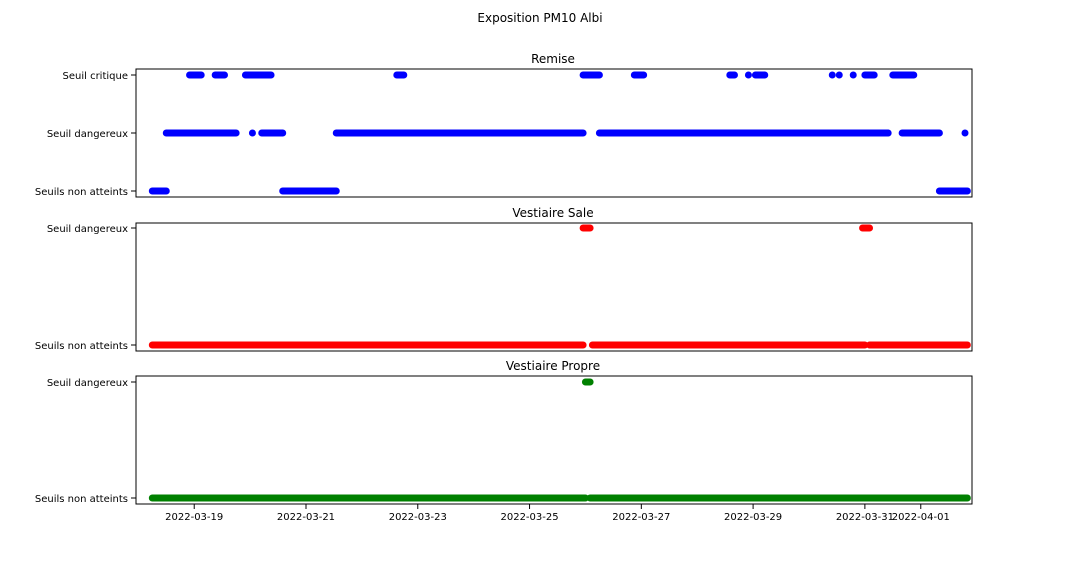  Describe the element at coordinates (553, 59) in the screenshot. I see `panel-title-remise: Remise` at that location.